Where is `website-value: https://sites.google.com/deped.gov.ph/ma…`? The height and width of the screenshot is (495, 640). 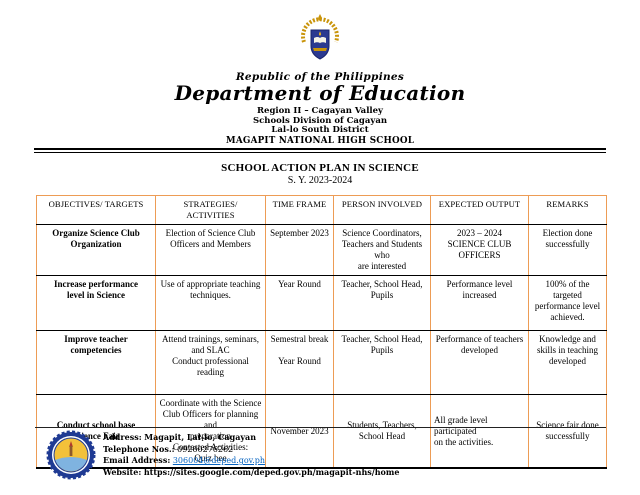
website-value: https://sites.google.com/deped.gov.ph/ma… is located at coordinates (271, 471).